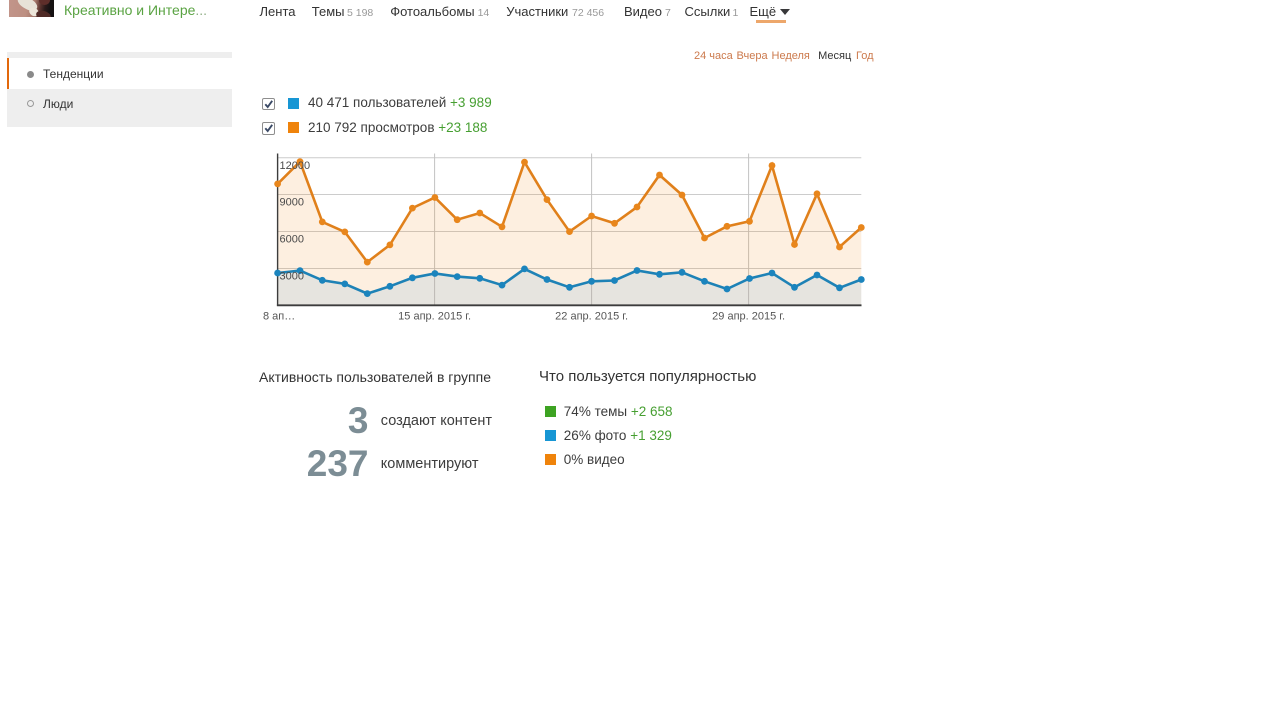 This screenshot has width=1280, height=720. I want to click on svg-text: 15 апр. 2015 г., so click(434, 317).